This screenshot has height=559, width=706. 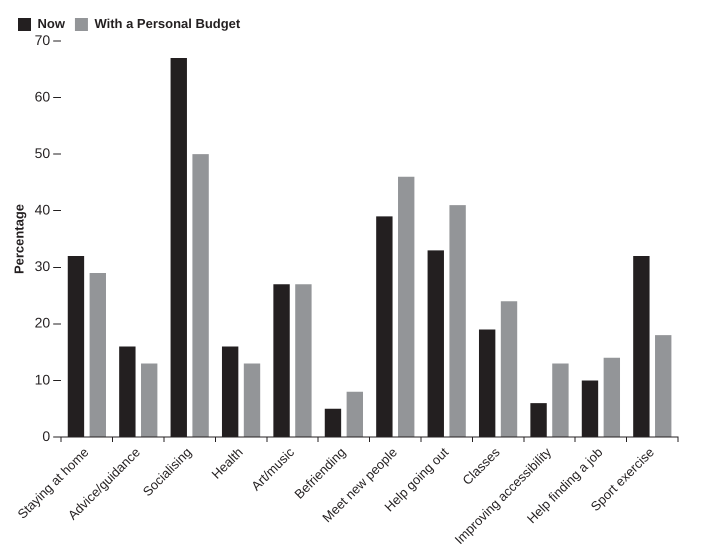 What do you see at coordinates (52, 24) in the screenshot?
I see `legend-label: Now` at bounding box center [52, 24].